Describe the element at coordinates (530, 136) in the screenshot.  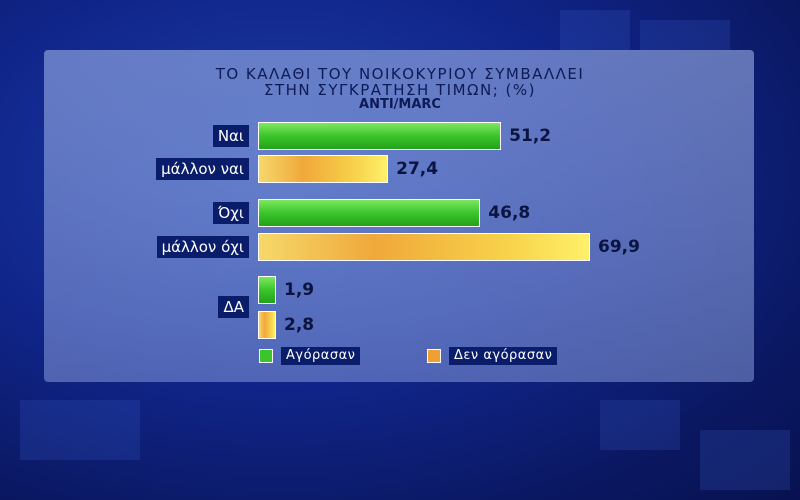
I see `value-label: 51,2` at that location.